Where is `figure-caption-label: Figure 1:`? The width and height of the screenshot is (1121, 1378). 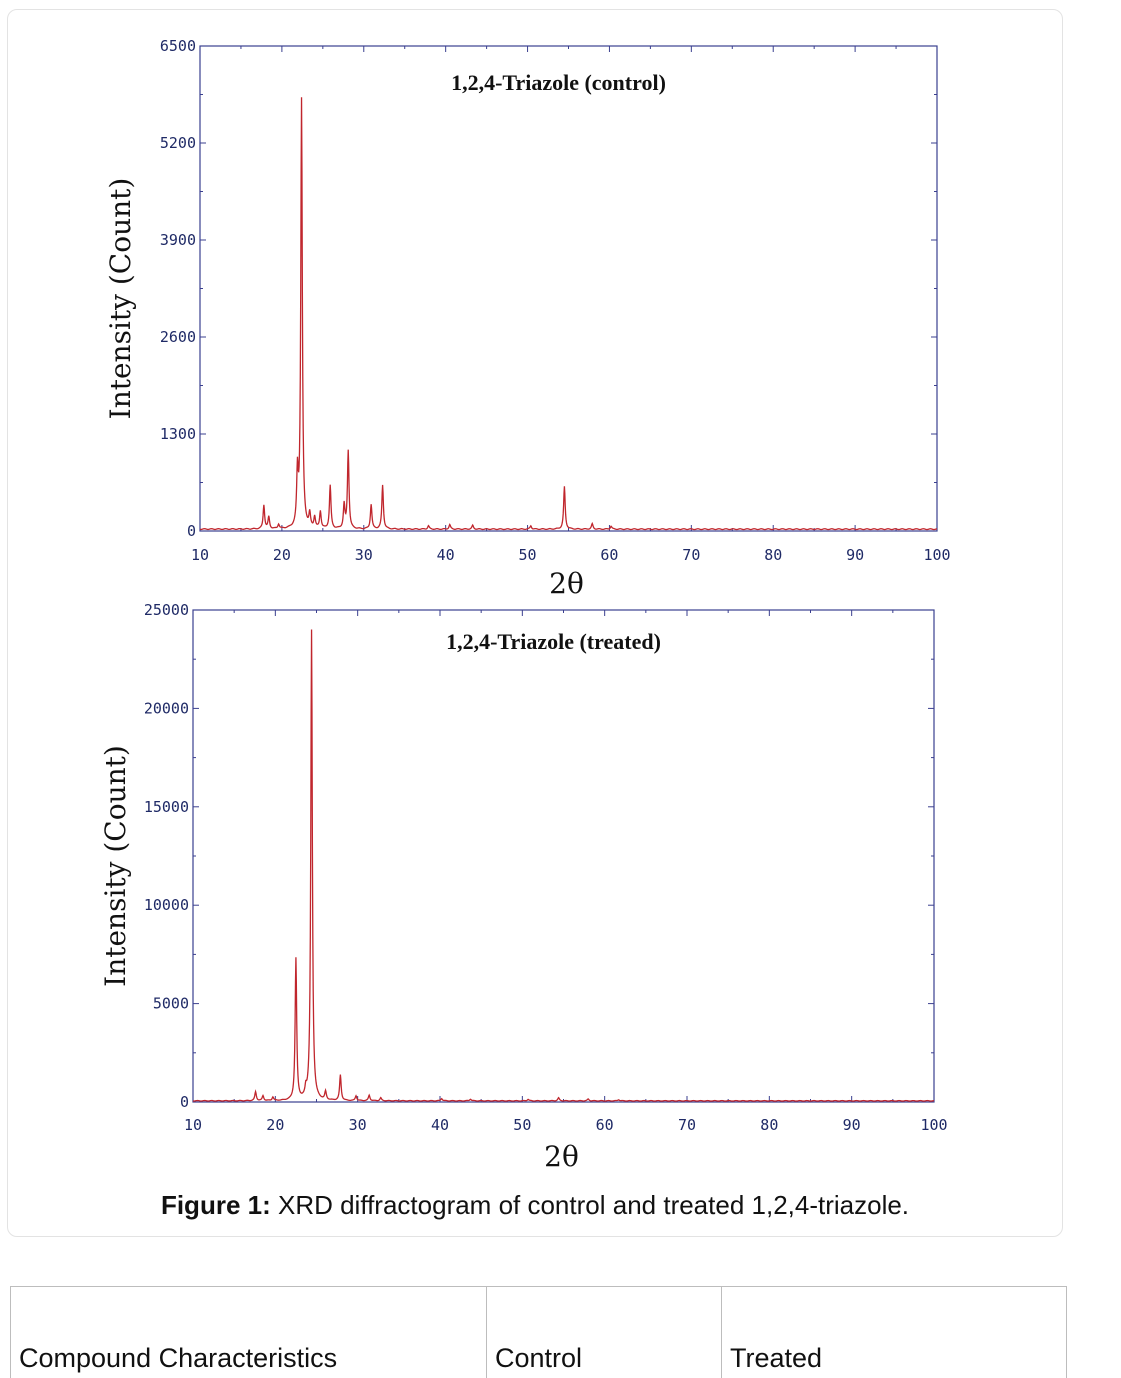
figure-caption-label: Figure 1: is located at coordinates (216, 1205).